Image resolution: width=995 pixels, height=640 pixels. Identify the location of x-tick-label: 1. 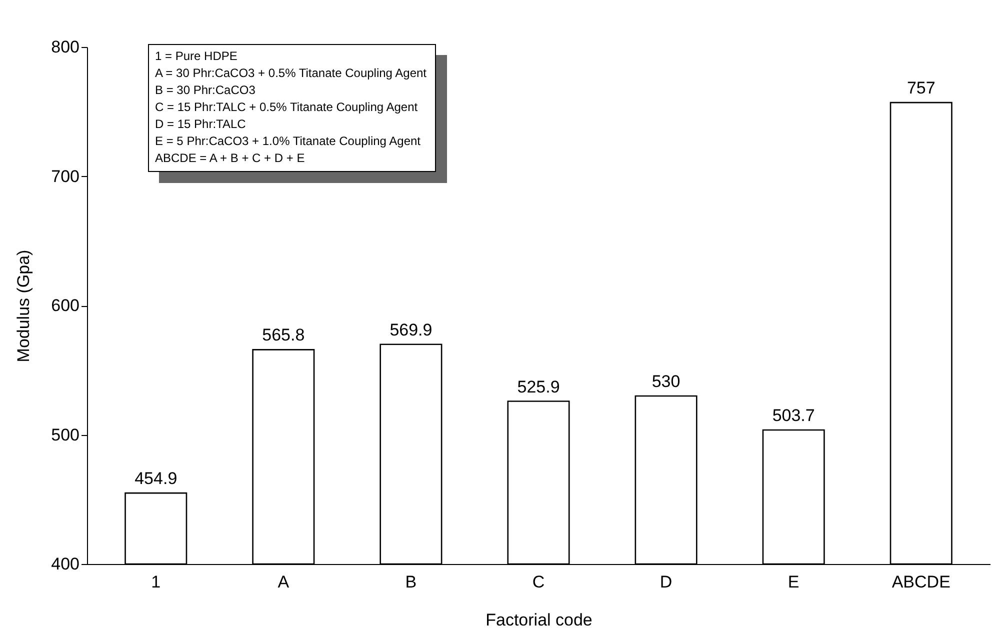
(156, 582).